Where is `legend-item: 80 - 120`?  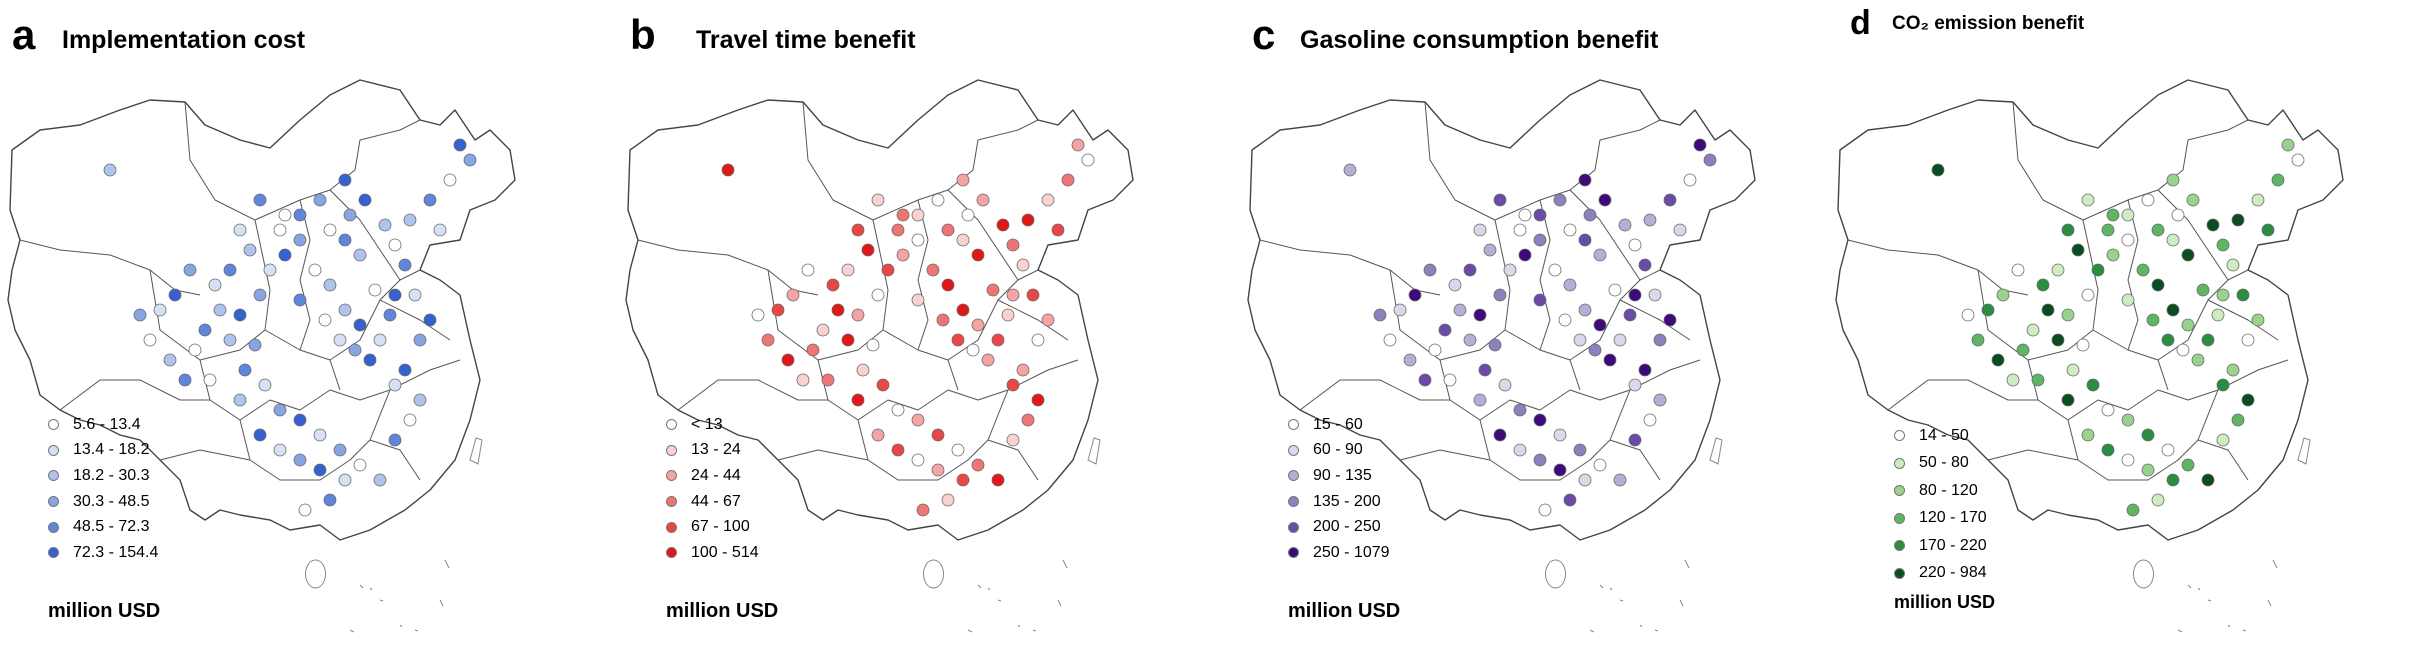 legend-item: 80 - 120 is located at coordinates (1940, 491).